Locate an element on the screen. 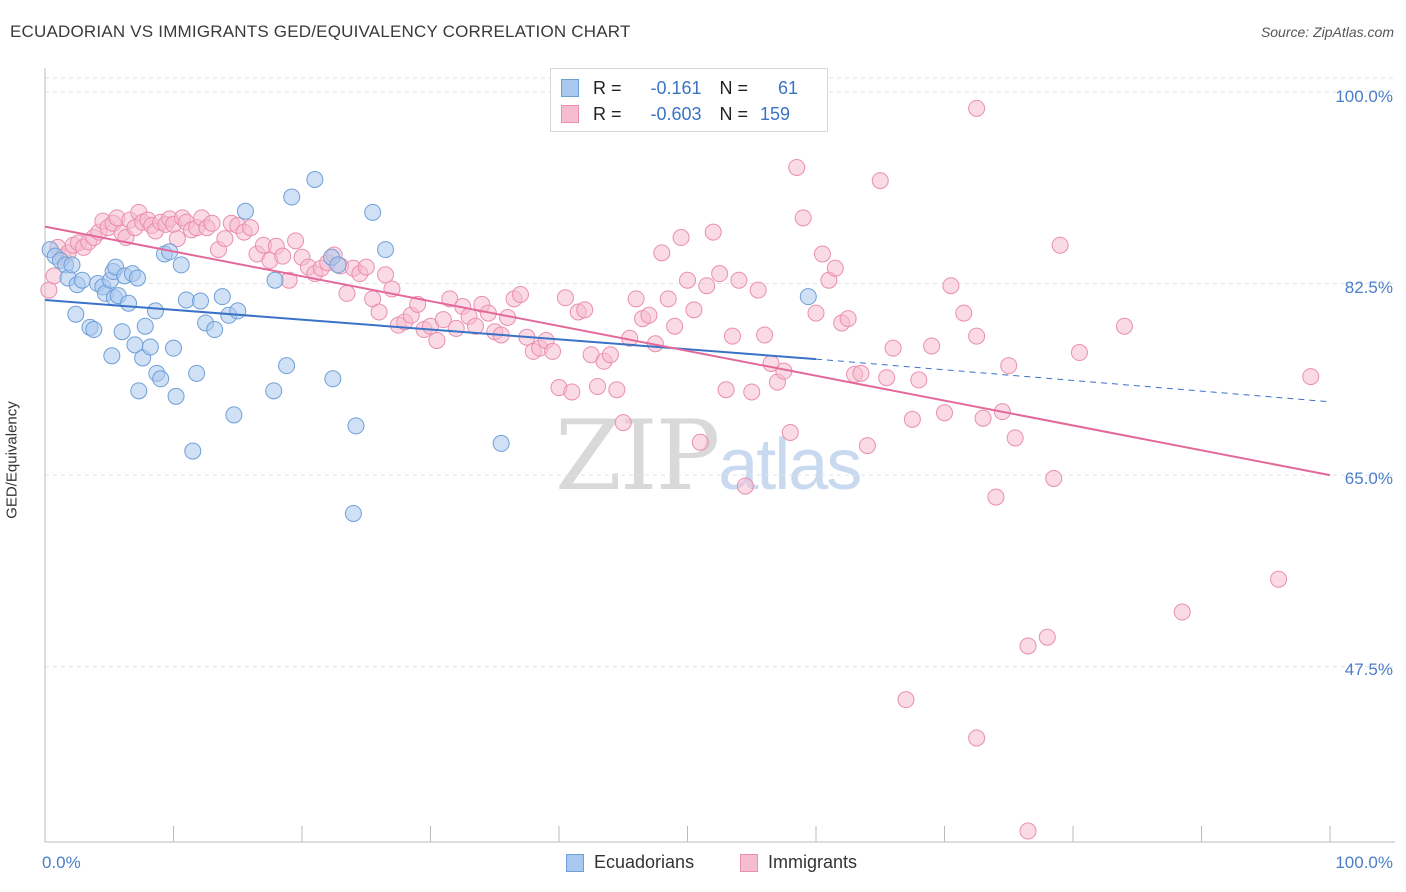 The width and height of the screenshot is (1406, 892). legend-r-value: -0.603 is located at coordinates (676, 113).